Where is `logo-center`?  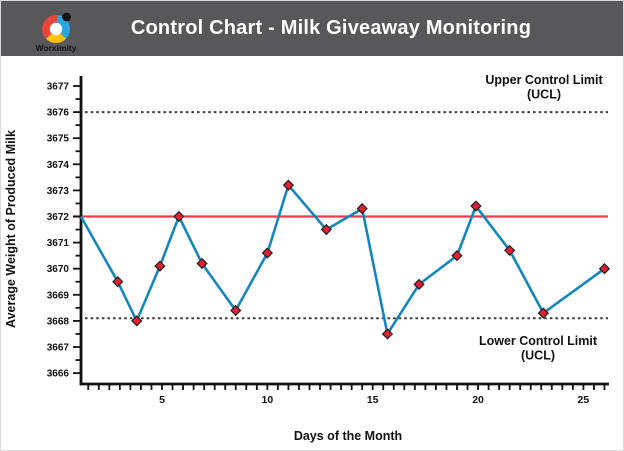 logo-center is located at coordinates (56, 29).